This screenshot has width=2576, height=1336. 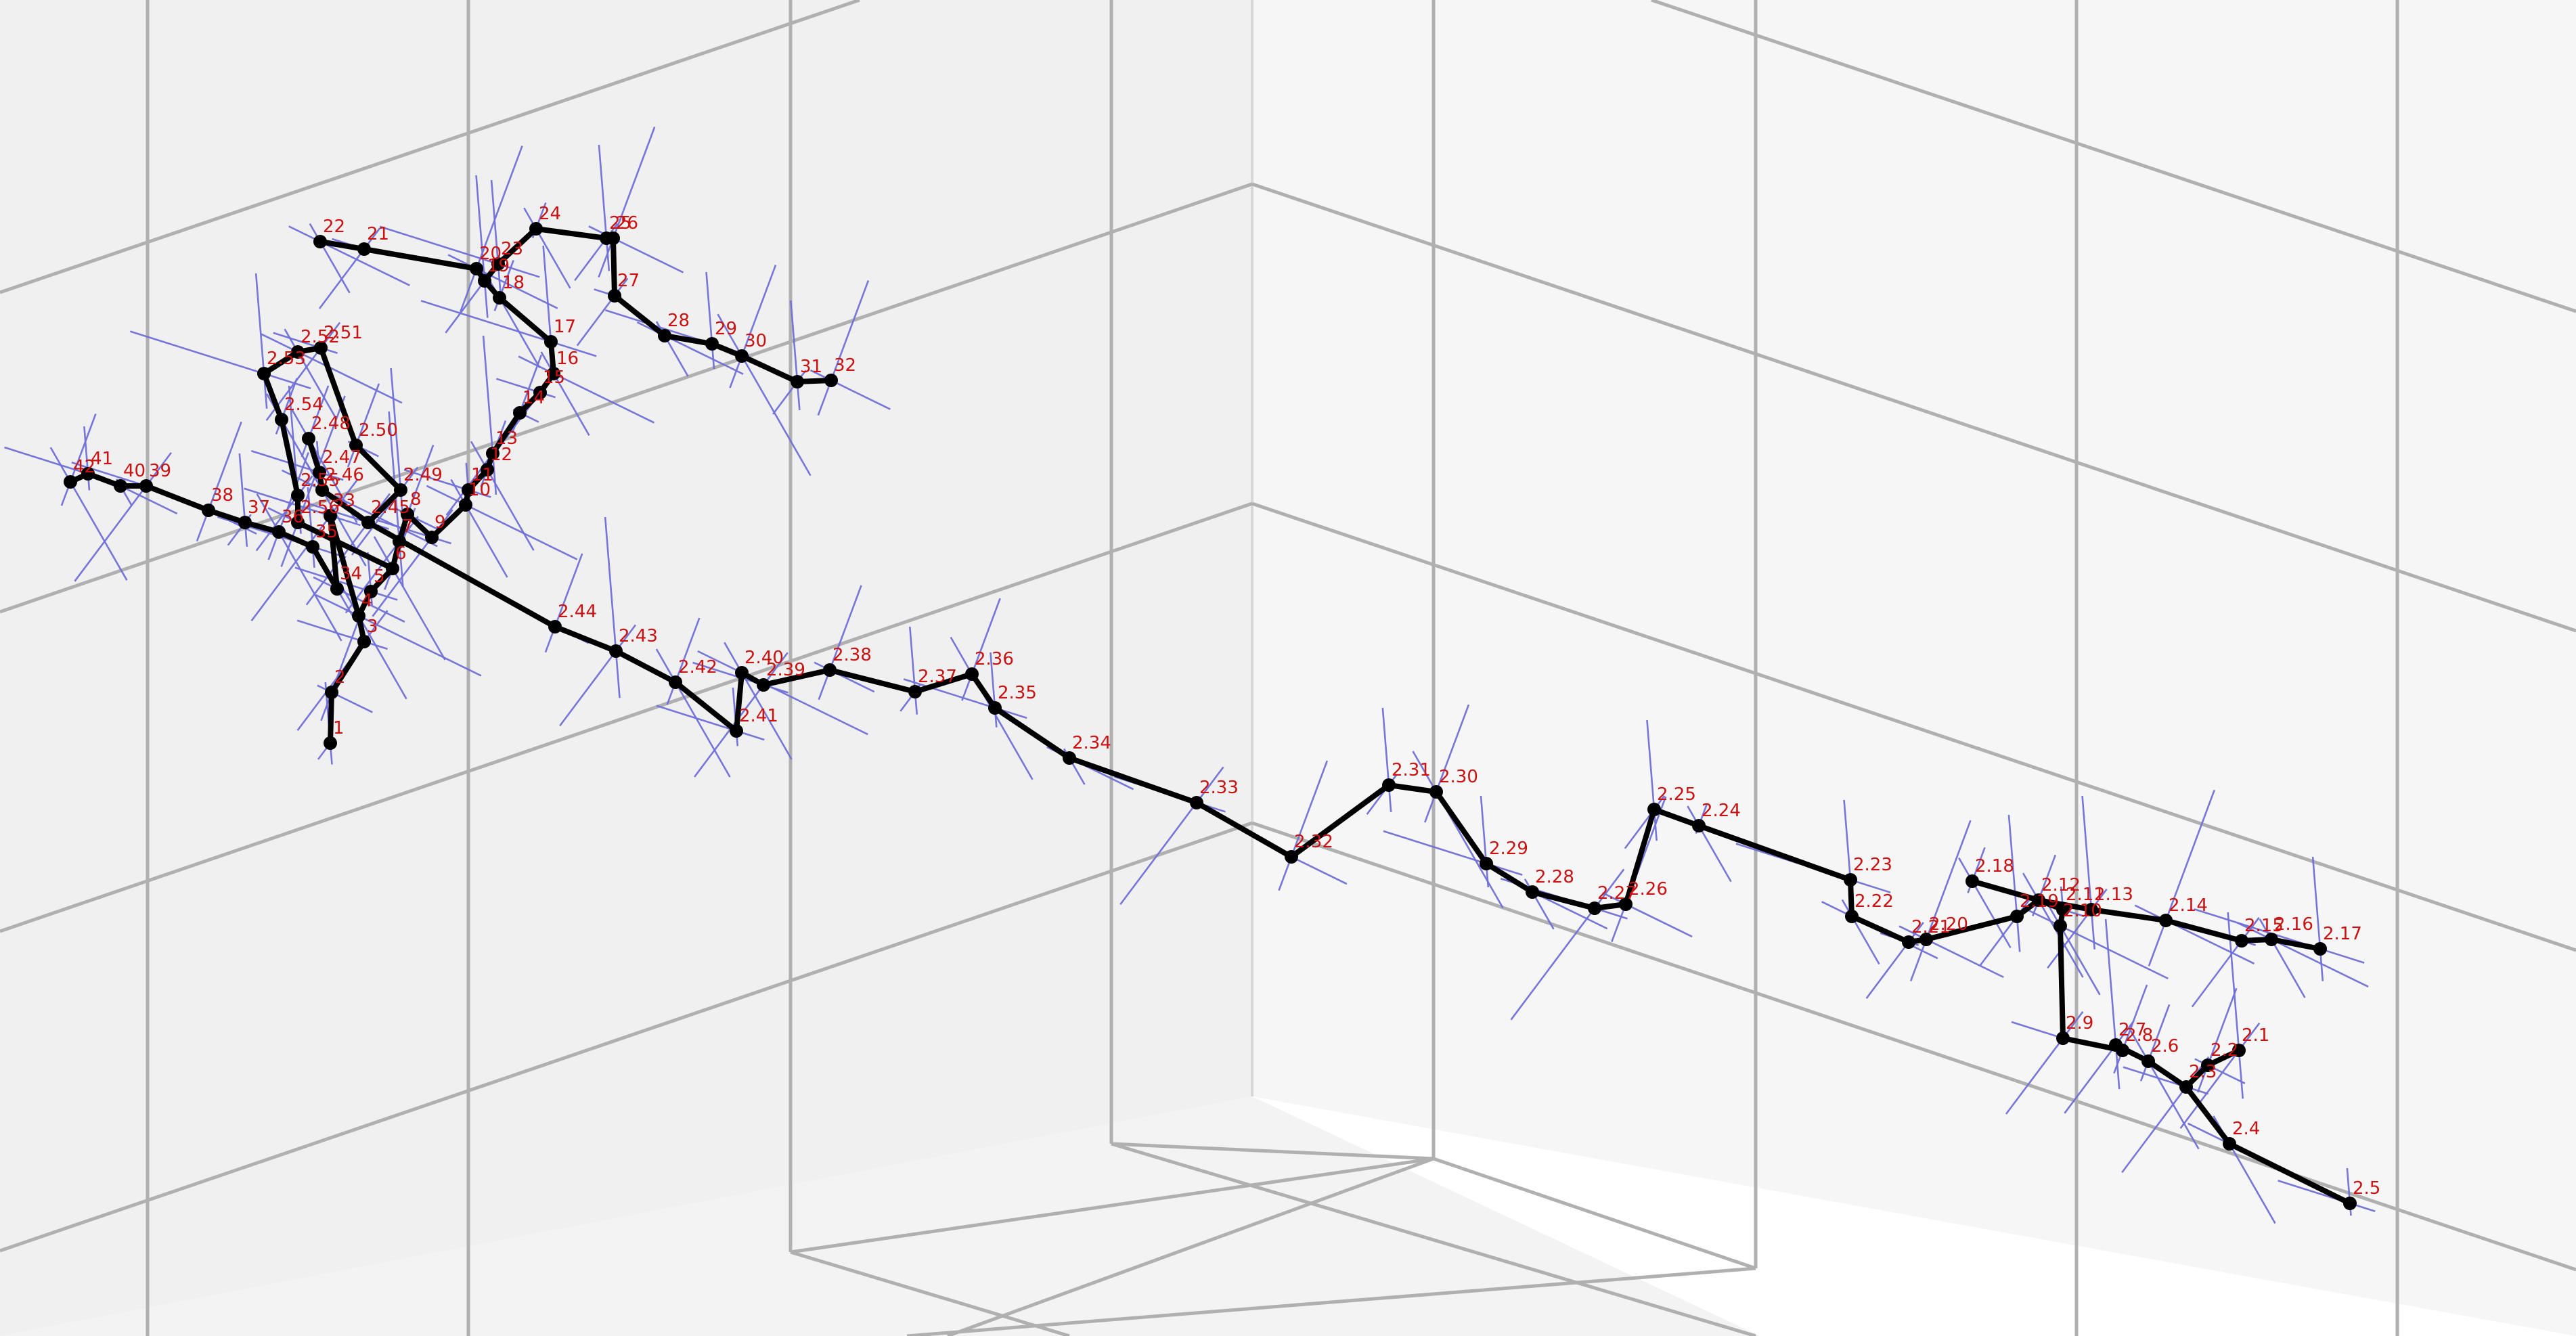 I want to click on node-label-15: 15, so click(x=554, y=378).